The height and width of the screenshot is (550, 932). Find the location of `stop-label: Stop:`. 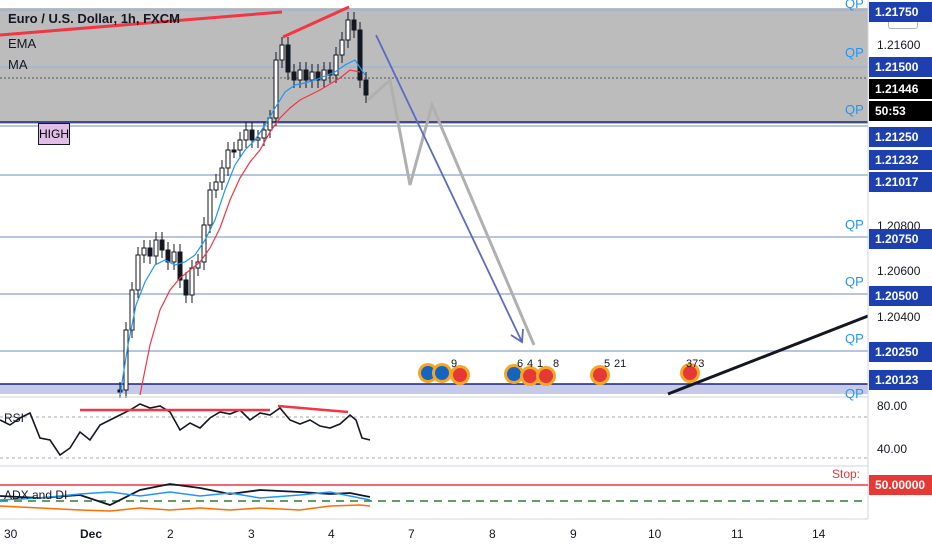

stop-label: Stop: is located at coordinates (846, 474).